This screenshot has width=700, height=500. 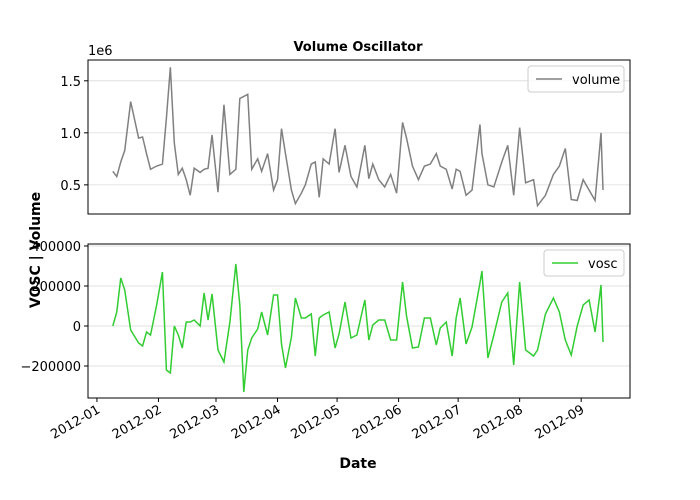 I want to click on y-tick-label: 1.5, so click(x=70, y=82).